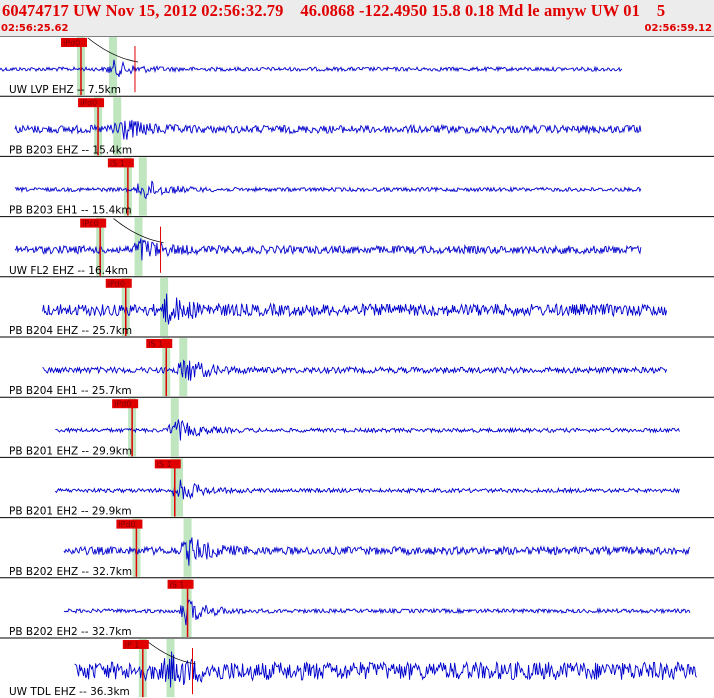 The image size is (714, 698). What do you see at coordinates (70, 632) in the screenshot?
I see `trace-label: PB B202 EH2 -- 32.7km` at bounding box center [70, 632].